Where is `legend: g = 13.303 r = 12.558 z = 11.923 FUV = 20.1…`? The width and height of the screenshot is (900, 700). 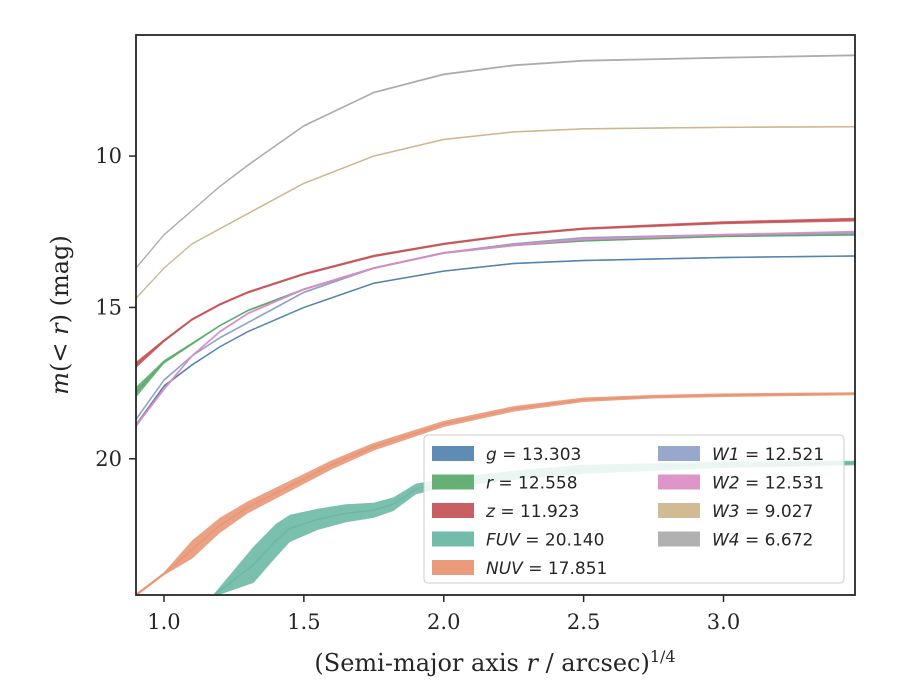 legend: g = 13.303 r = 12.558 z = 11.923 FUV = 20.1… is located at coordinates (634, 509).